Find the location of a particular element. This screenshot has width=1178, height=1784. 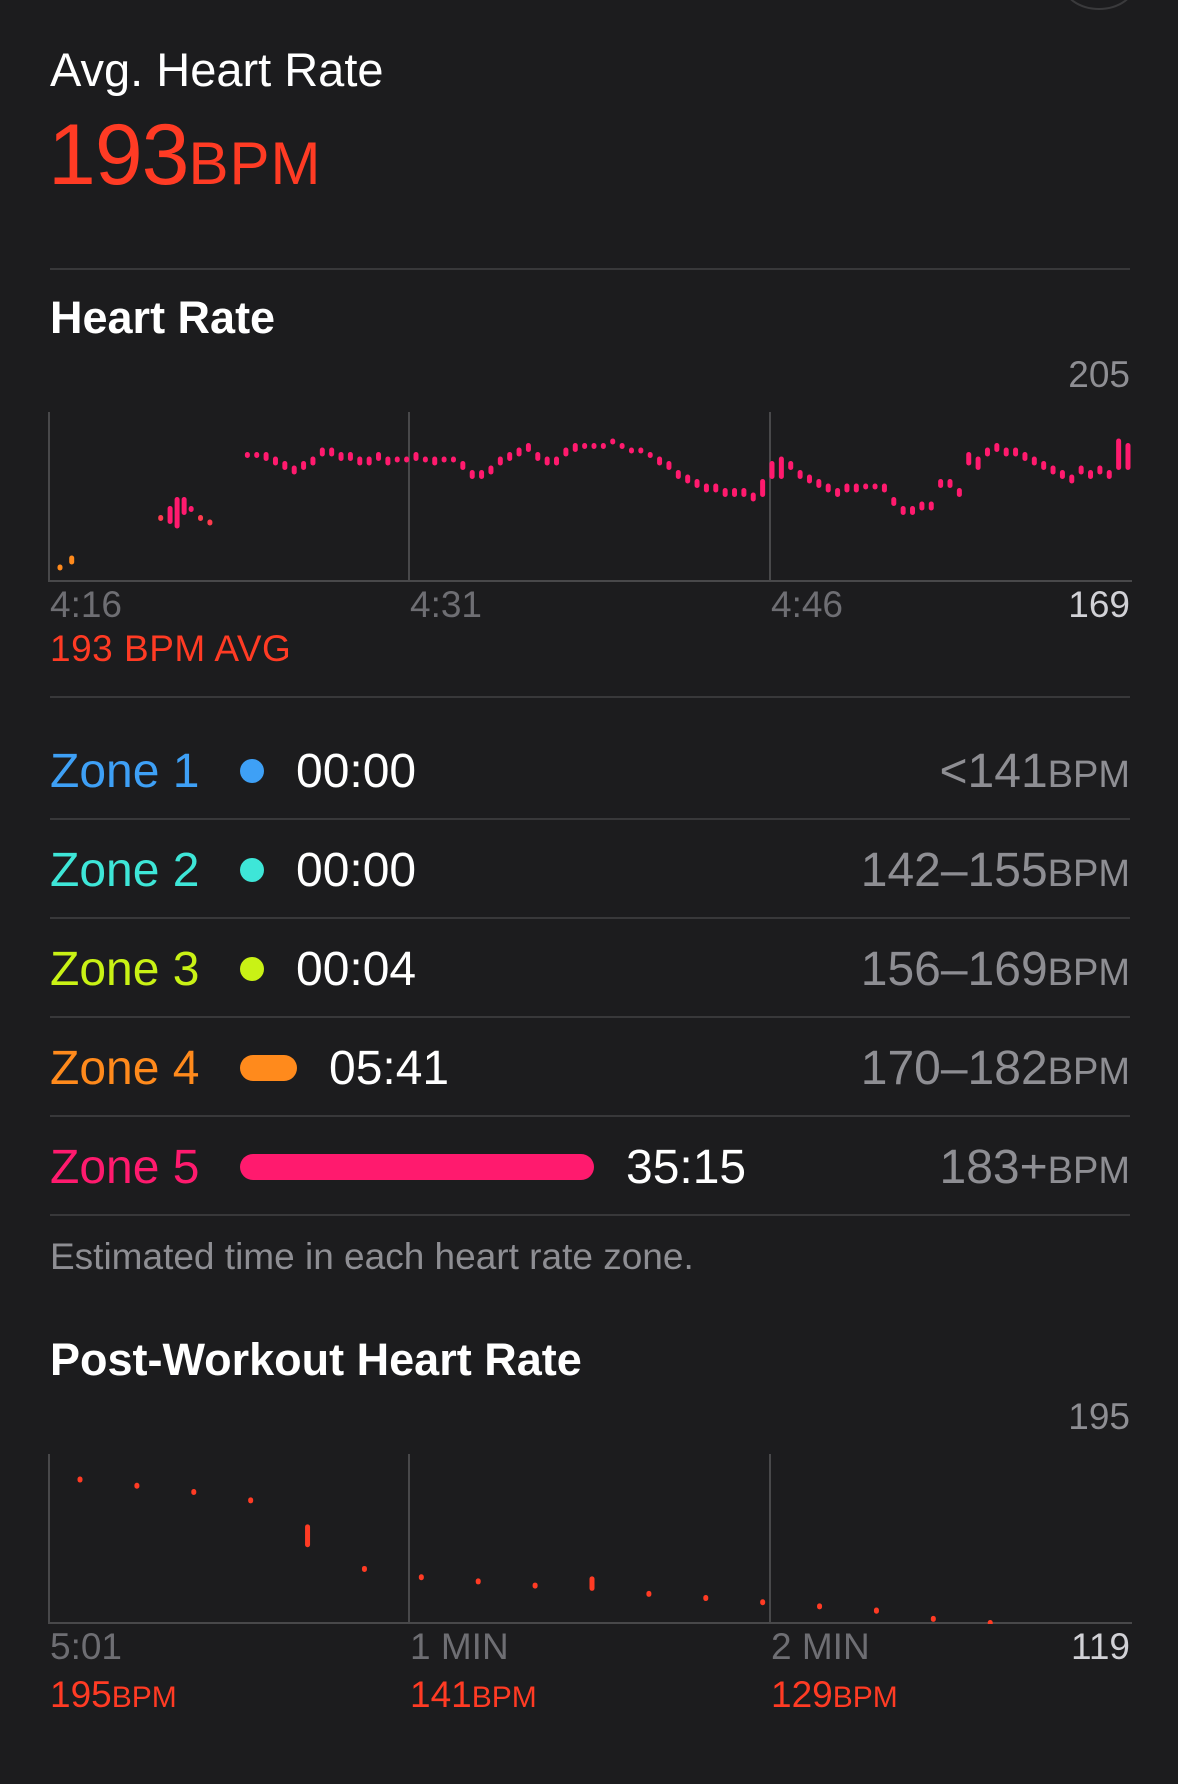

post-workout-x-tick: 1 MIN is located at coordinates (459, 1646).